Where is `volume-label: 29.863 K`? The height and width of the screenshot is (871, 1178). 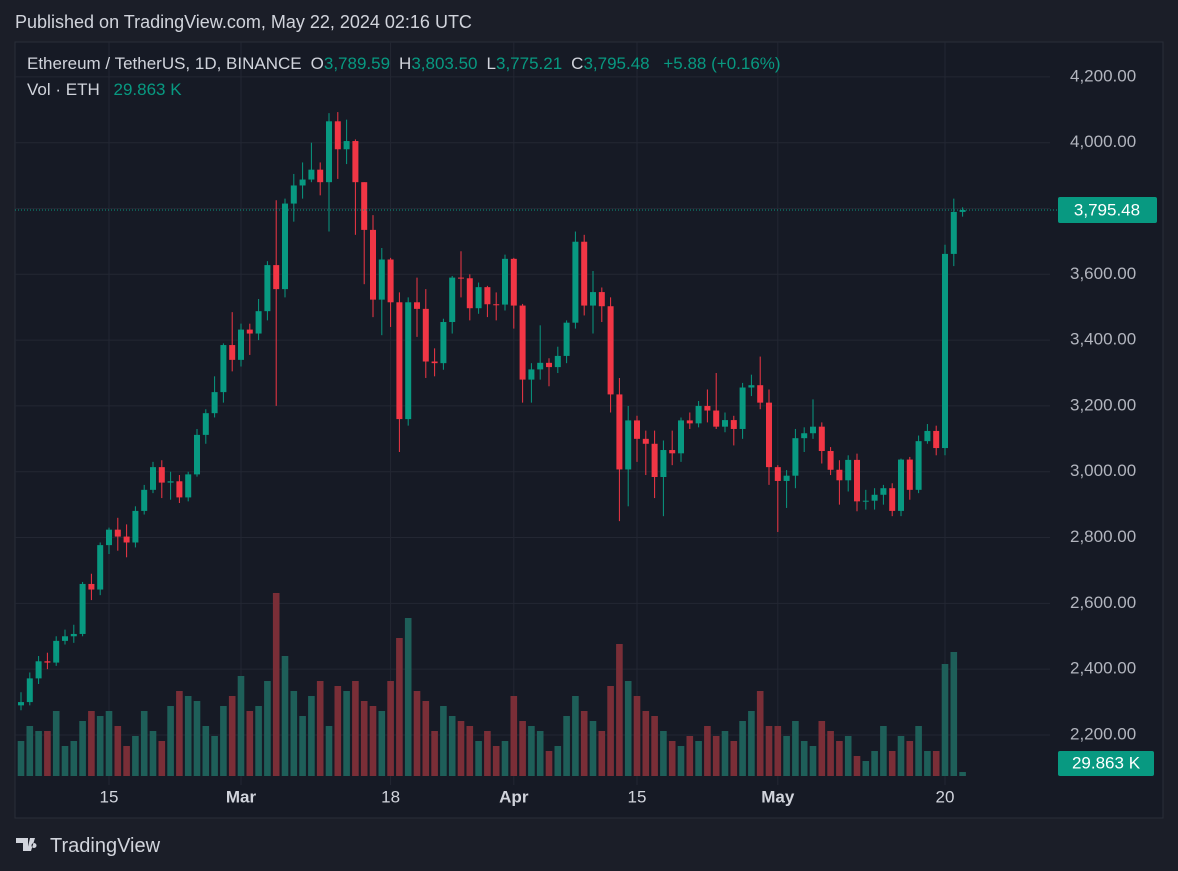
volume-label: 29.863 K is located at coordinates (147, 89).